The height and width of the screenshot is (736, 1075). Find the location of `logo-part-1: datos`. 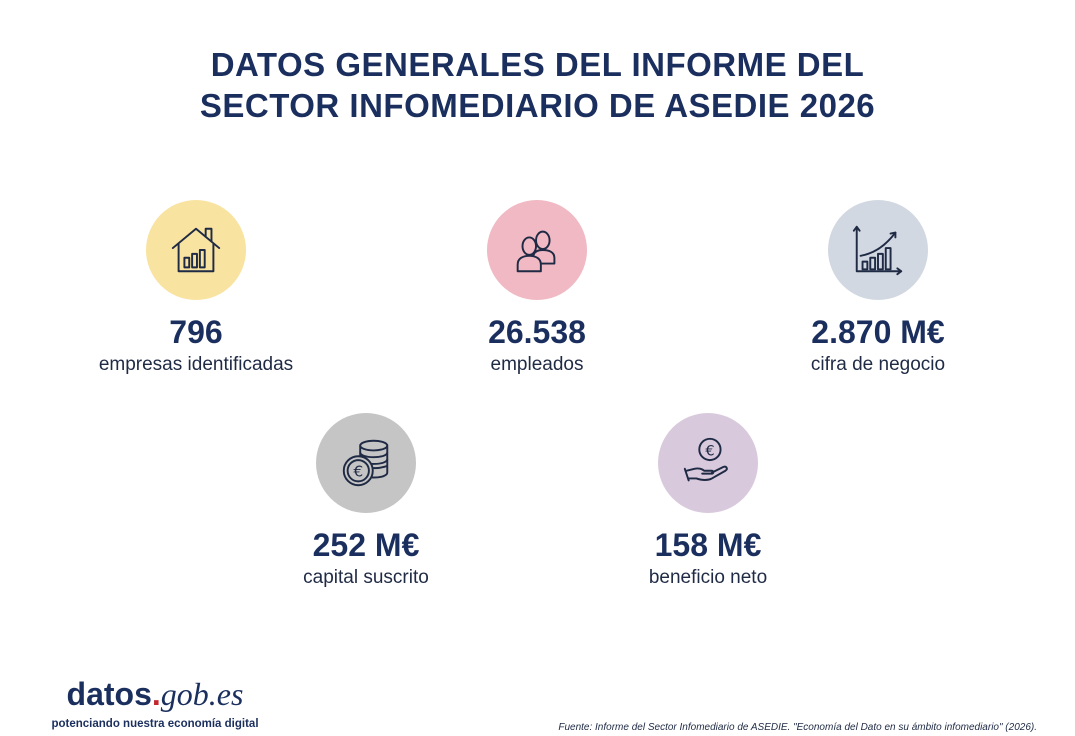

logo-part-1: datos is located at coordinates (109, 694).